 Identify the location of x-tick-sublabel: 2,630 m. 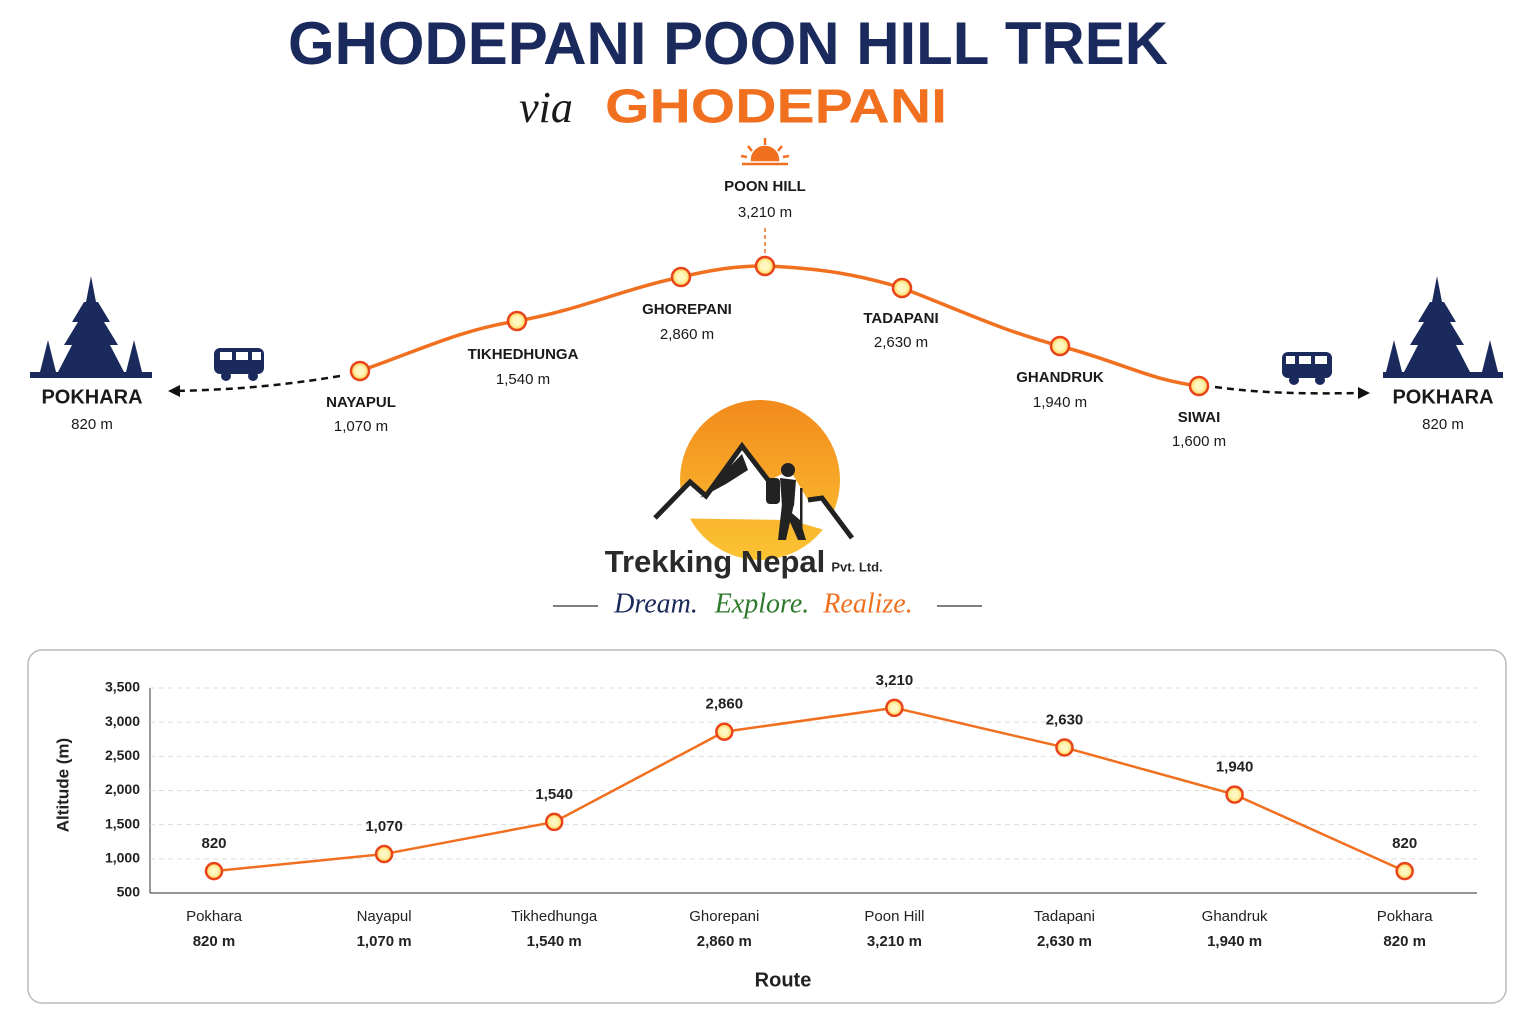
(1064, 941).